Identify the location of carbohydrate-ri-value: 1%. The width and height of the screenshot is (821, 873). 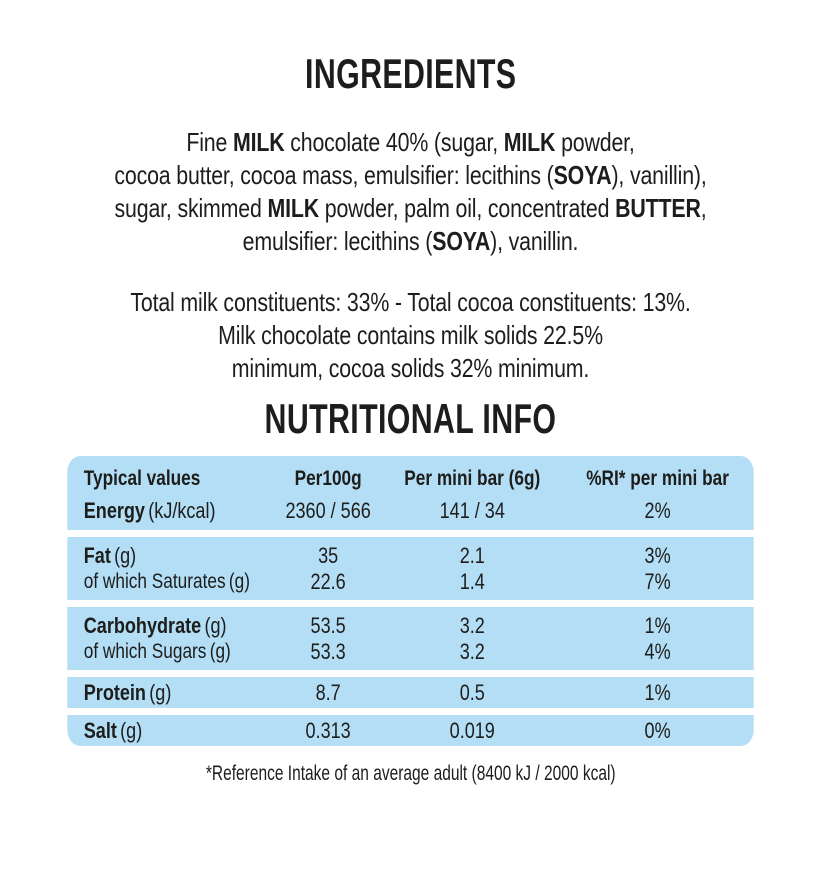
(657, 625).